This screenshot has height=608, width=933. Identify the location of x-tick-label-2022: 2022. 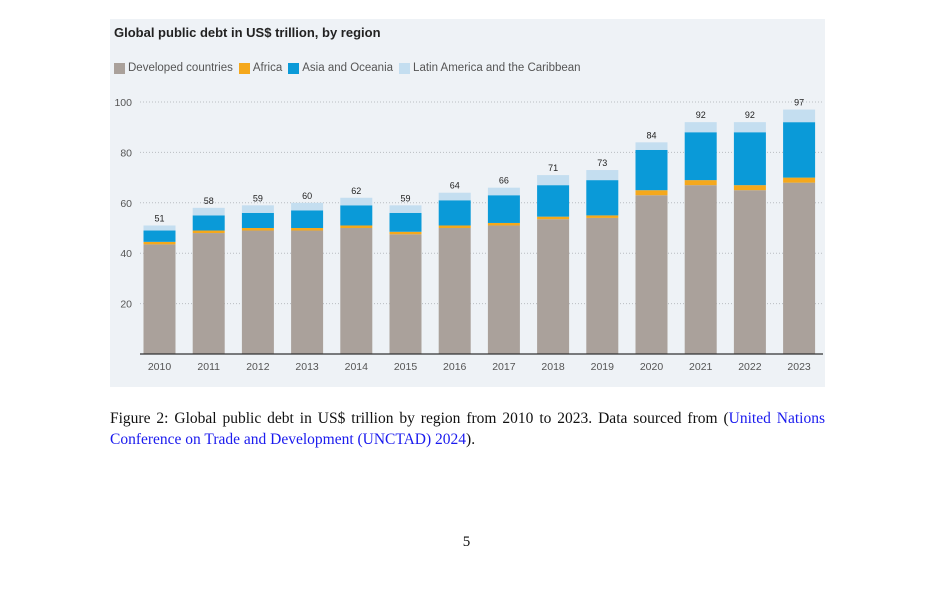
(750, 367).